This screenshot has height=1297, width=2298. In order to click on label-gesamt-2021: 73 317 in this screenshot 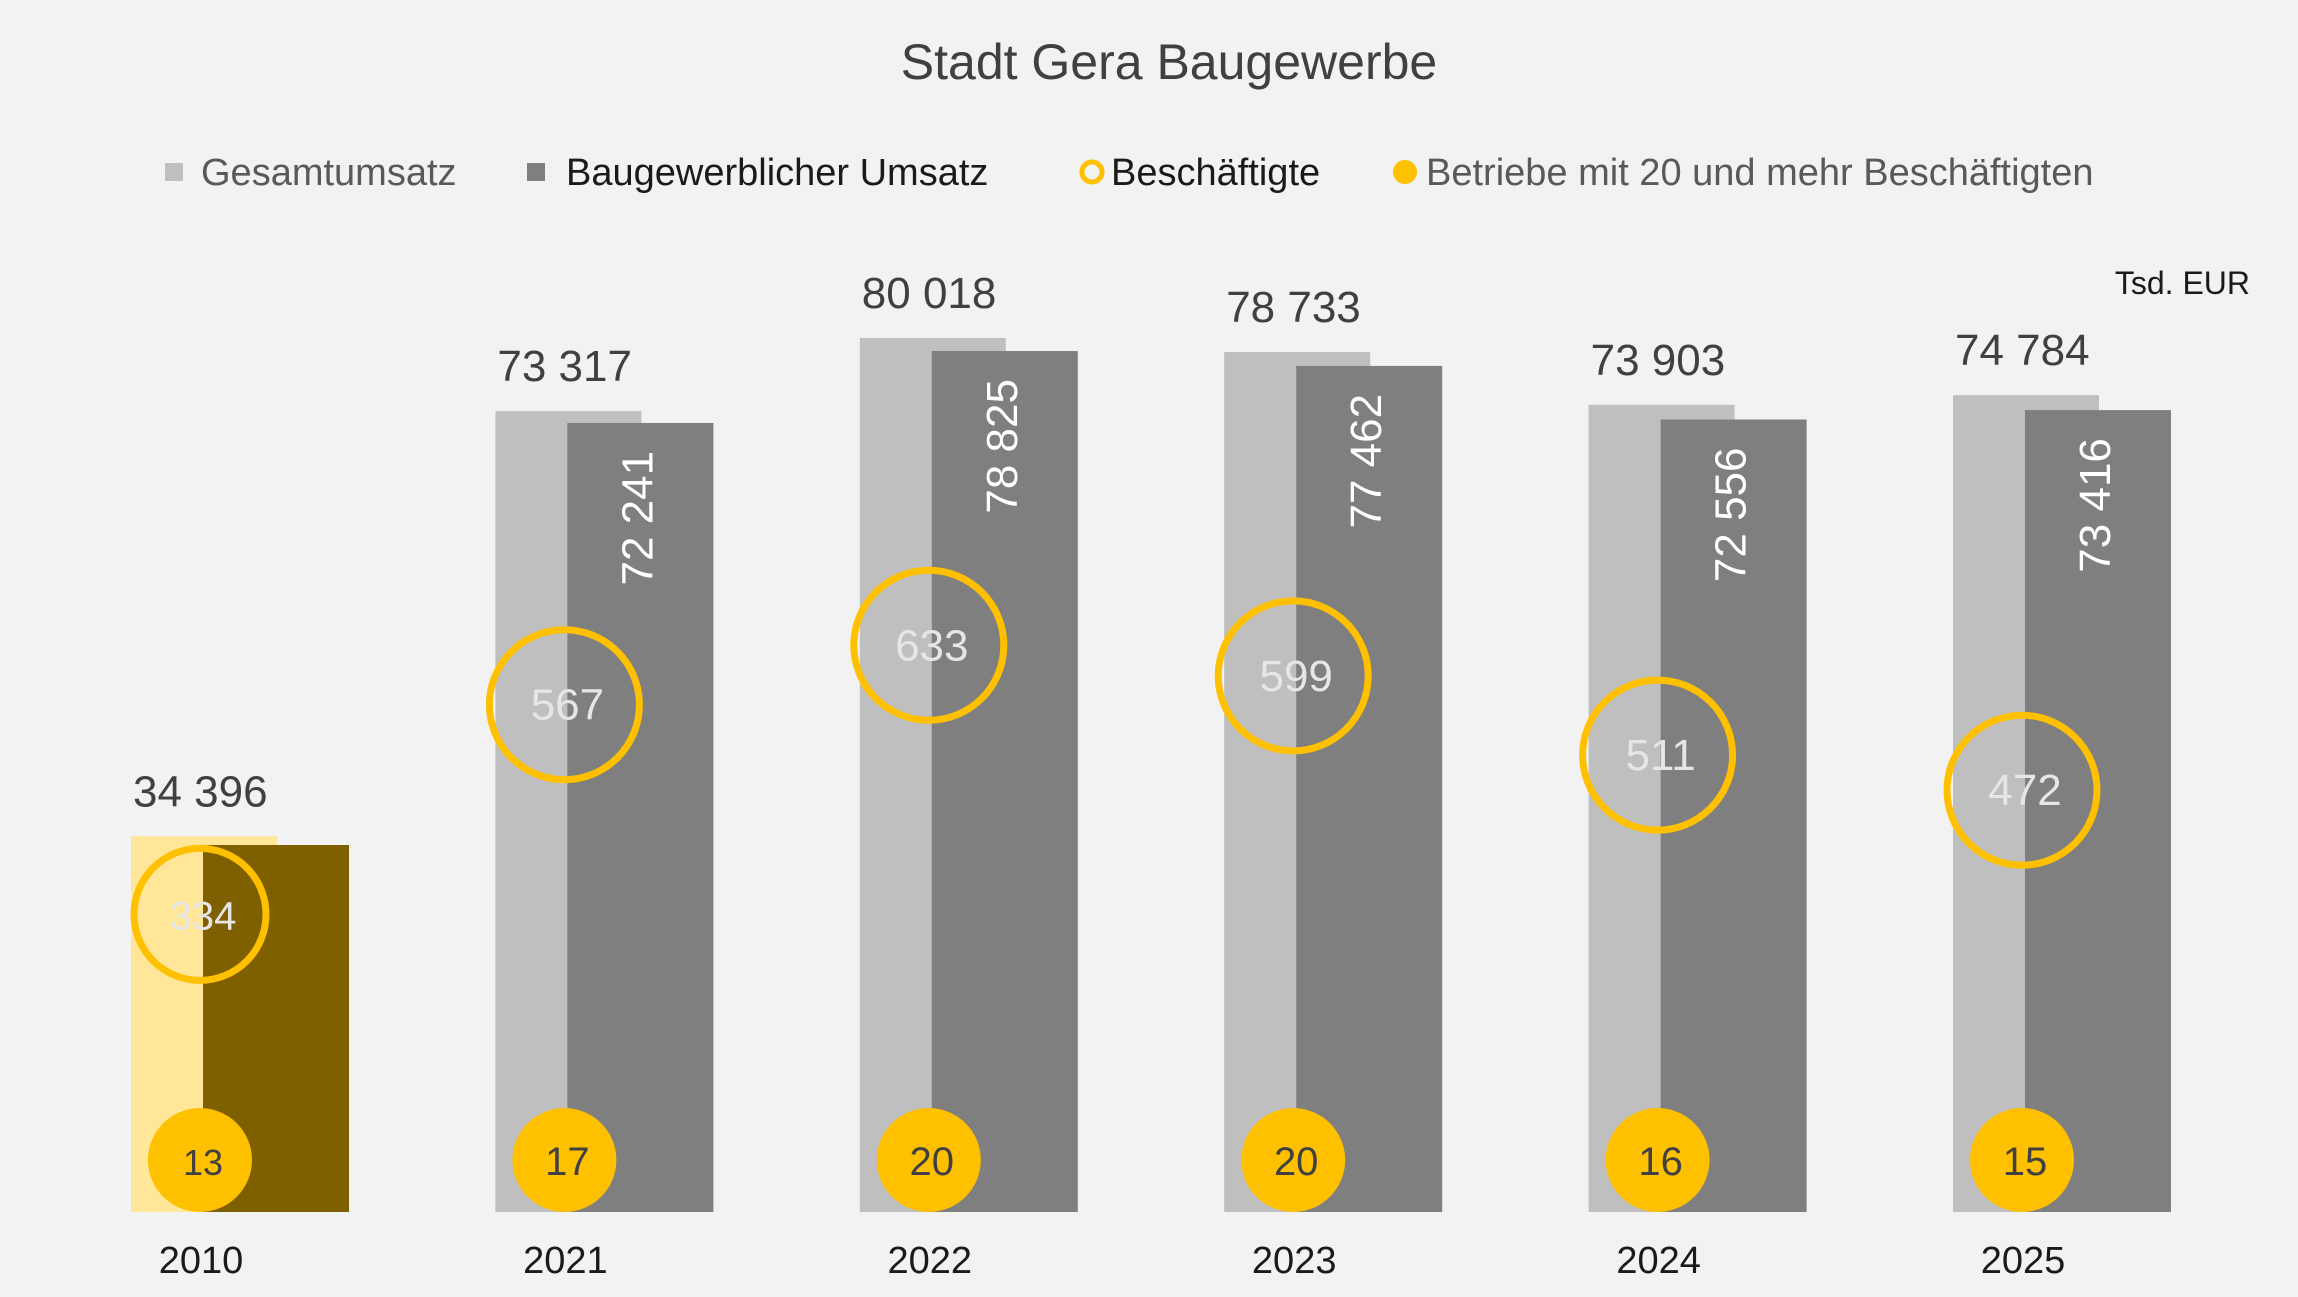, I will do `click(564, 366)`.